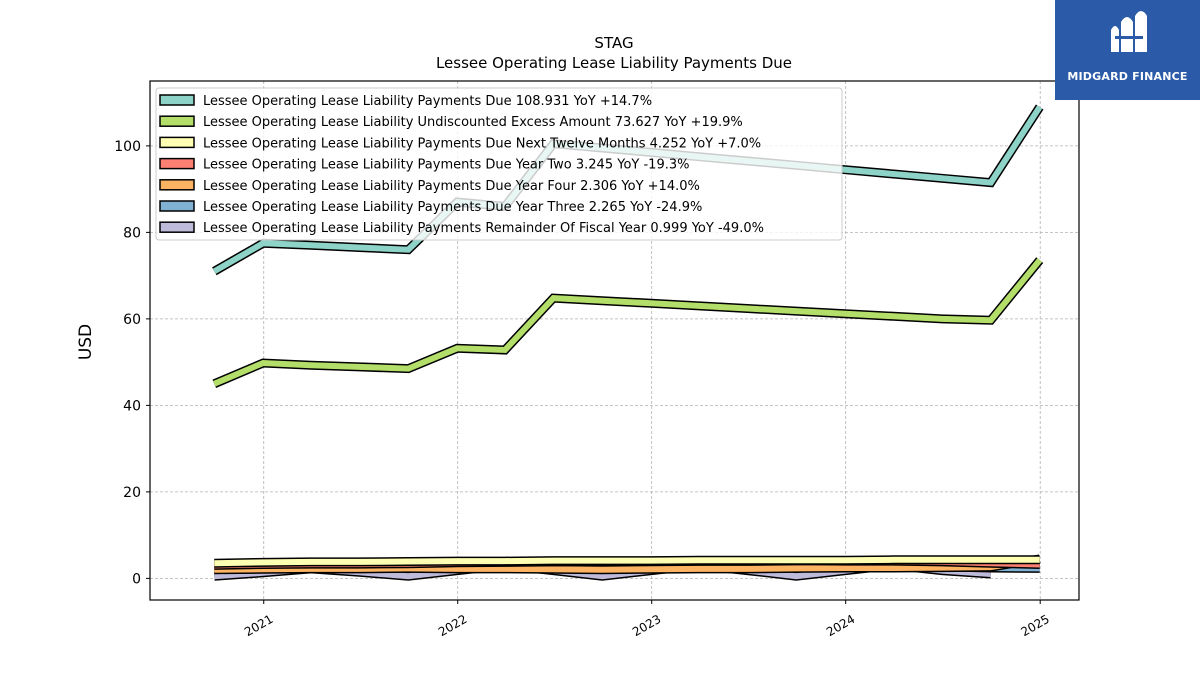 This screenshot has height=675, width=1200. Describe the element at coordinates (127, 147) in the screenshot. I see `y-tick-label: 100` at that location.